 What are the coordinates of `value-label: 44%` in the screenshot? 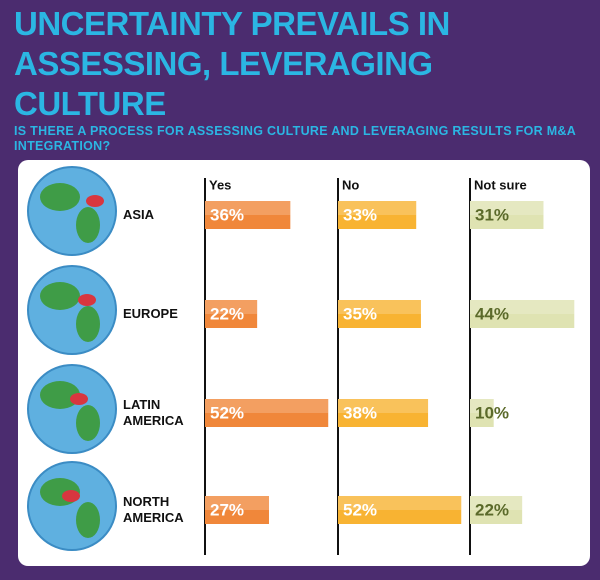 It's located at (492, 313).